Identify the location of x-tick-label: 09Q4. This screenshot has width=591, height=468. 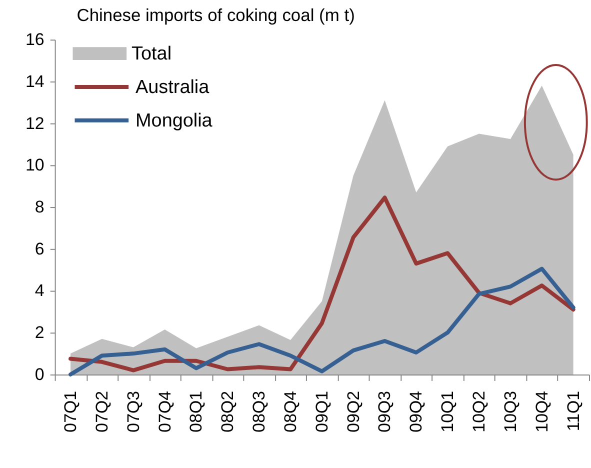
(416, 411).